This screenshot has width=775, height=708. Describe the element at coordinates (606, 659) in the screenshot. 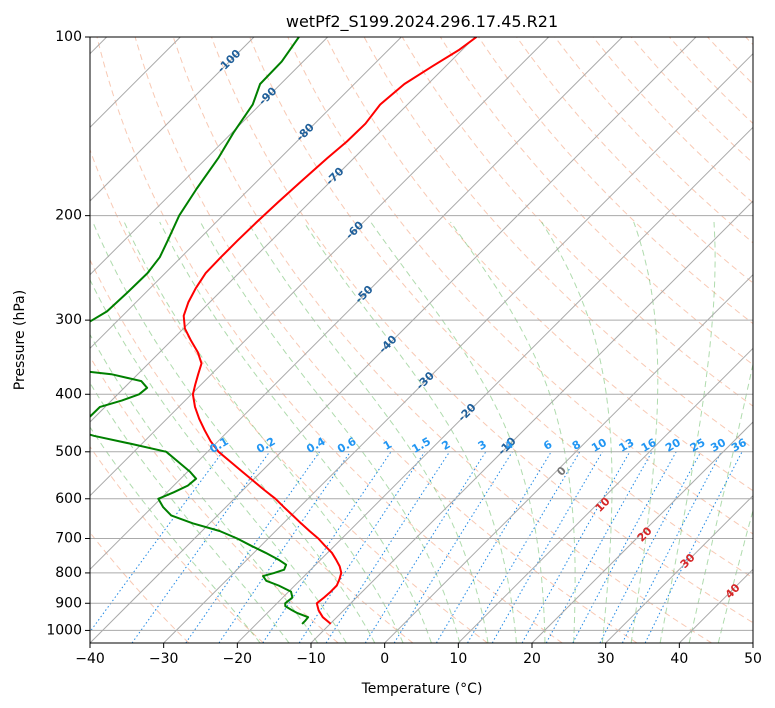

I see `x-tick-label: 30` at that location.